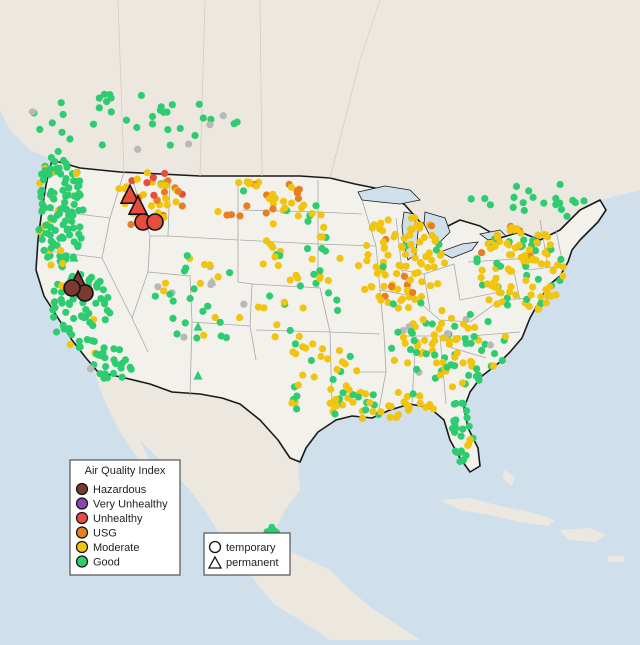 Image resolution: width=640 pixels, height=645 pixels. I want to click on legend-label-very_unhealthy: Very Unhealthy, so click(130, 505).